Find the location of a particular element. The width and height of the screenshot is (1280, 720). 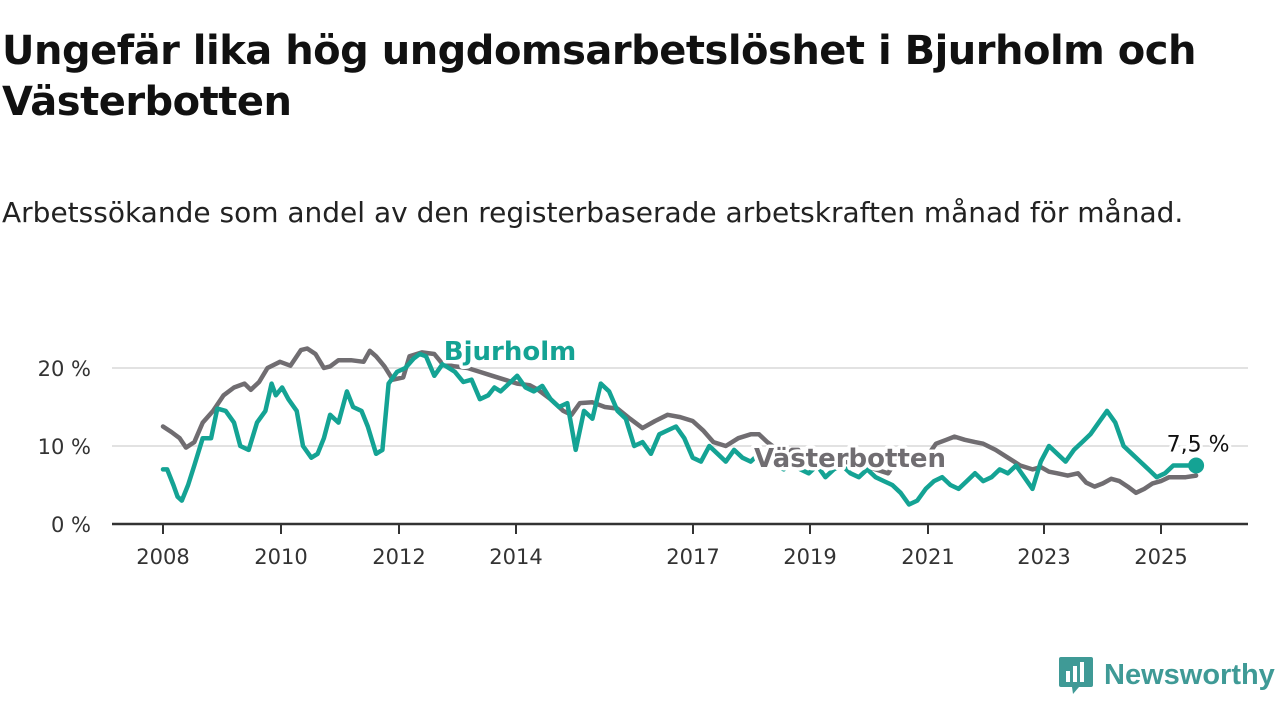

series-label-bjurholm: Bjurholm is located at coordinates (510, 352).